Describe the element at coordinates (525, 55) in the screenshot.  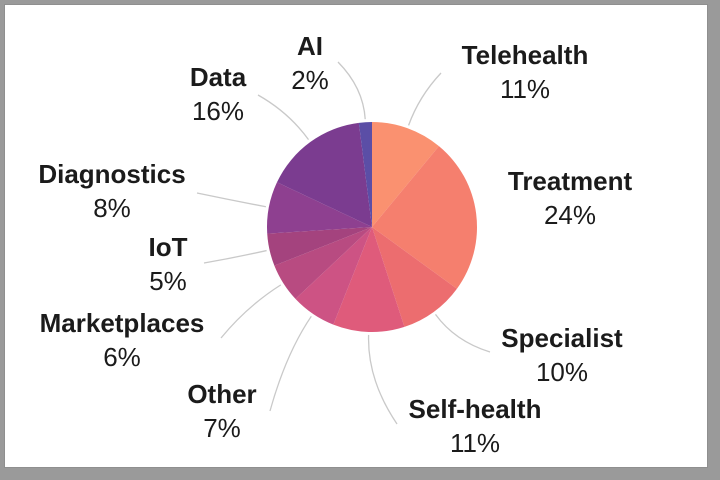
I see `slice-name: Telehealth` at that location.